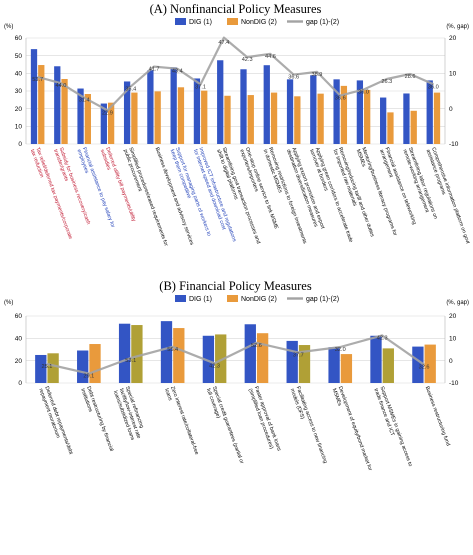 The height and width of the screenshot is (555, 473). I want to click on legend-label-gap: gap (1)-(2), so click(322, 22).